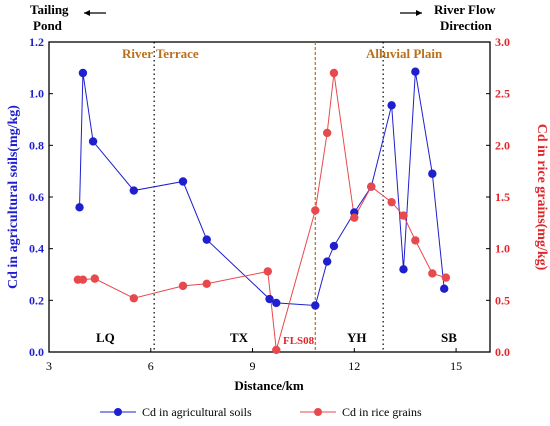 The height and width of the screenshot is (426, 550). Describe the element at coordinates (502, 145) in the screenshot. I see `y-right-tick-label: 2.0` at that location.